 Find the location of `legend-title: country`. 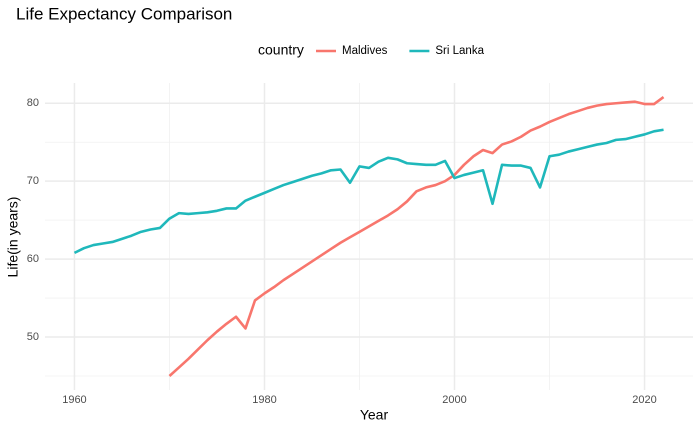

legend-title: country is located at coordinates (281, 50).